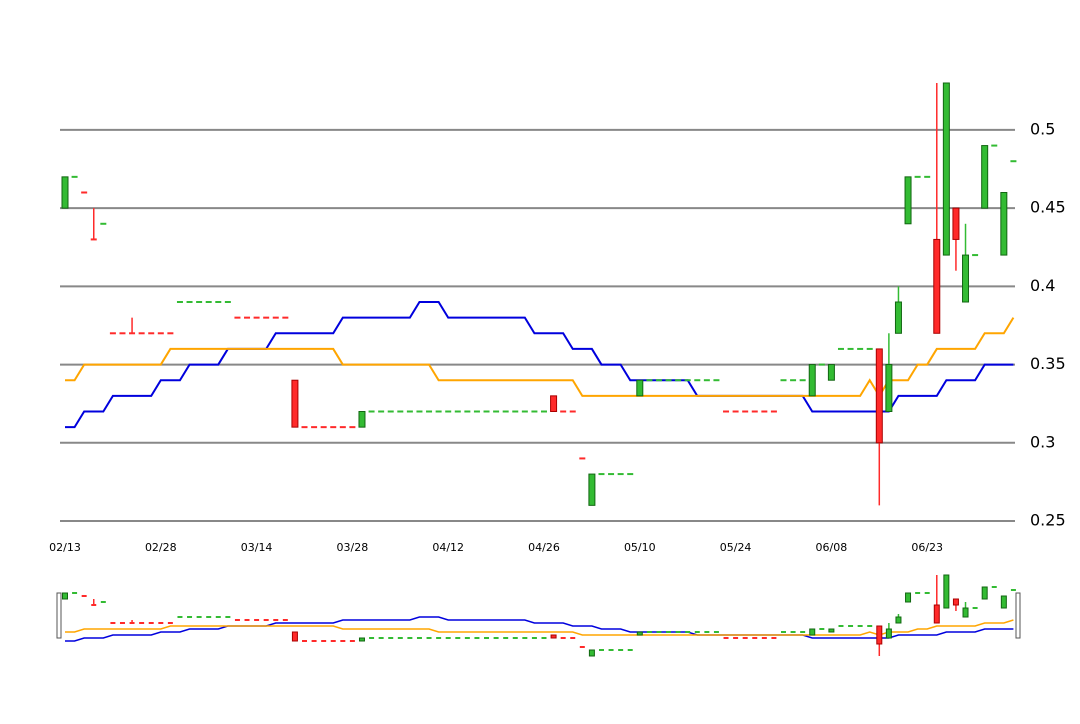 This screenshot has height=724, width=1080. Describe the element at coordinates (161, 547) in the screenshot. I see `x-tick-label: 02/28` at that location.